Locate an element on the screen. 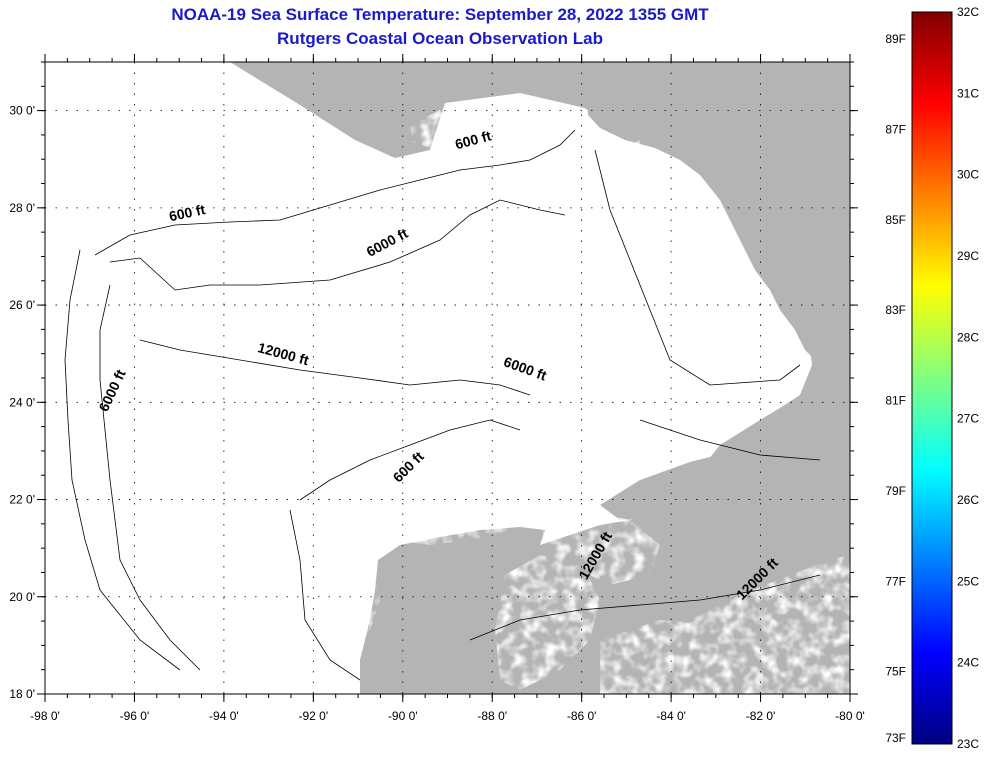 The image size is (992, 761). lon-label: -98 0' is located at coordinates (45, 716).